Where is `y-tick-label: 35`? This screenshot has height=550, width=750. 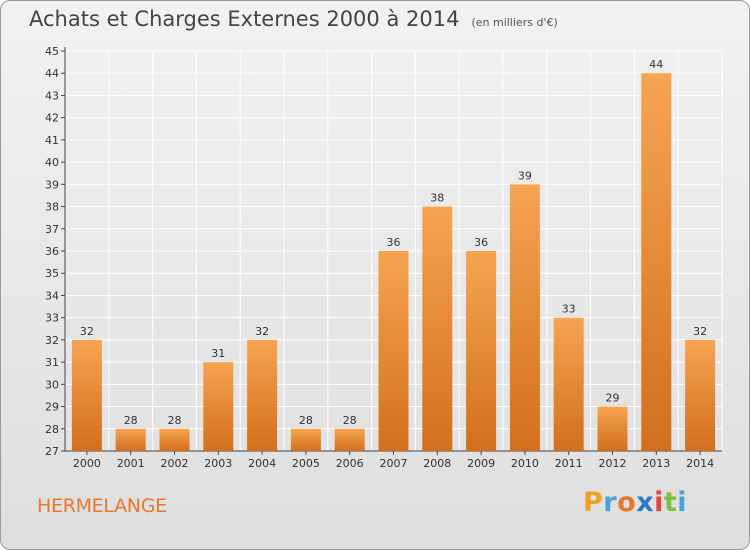 y-tick-label: 35 is located at coordinates (52, 273).